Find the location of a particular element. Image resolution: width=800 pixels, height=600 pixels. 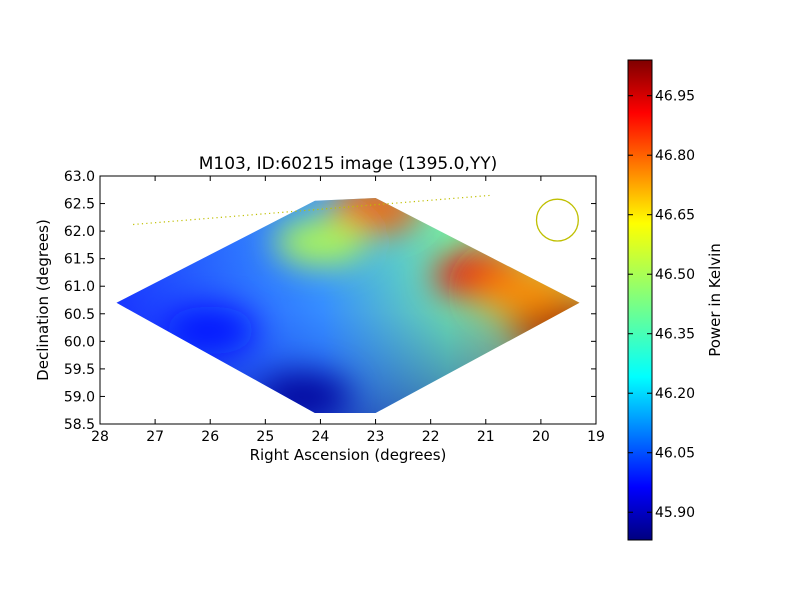

y-tick-label: 61.5 is located at coordinates (79, 260).